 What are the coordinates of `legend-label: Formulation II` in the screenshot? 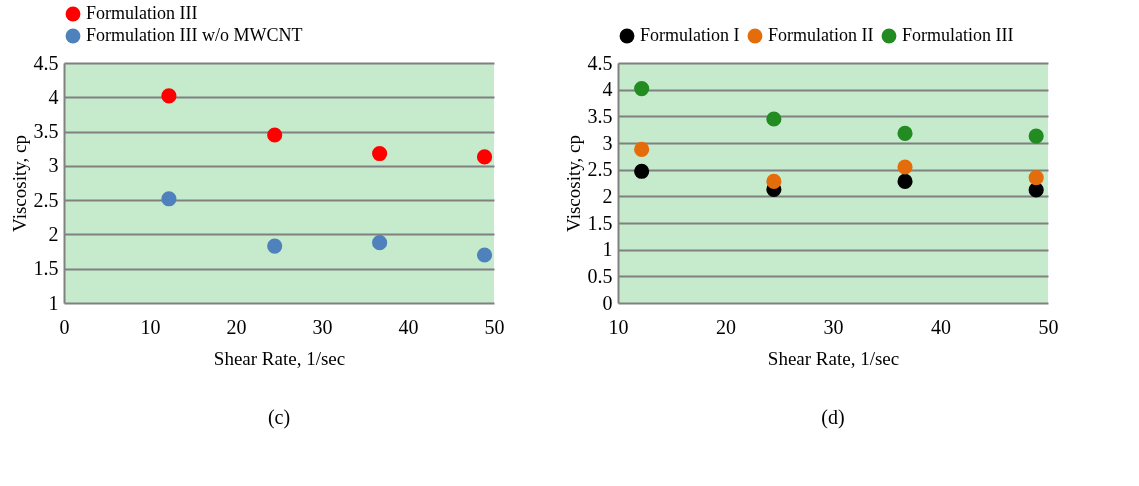 It's located at (821, 35).